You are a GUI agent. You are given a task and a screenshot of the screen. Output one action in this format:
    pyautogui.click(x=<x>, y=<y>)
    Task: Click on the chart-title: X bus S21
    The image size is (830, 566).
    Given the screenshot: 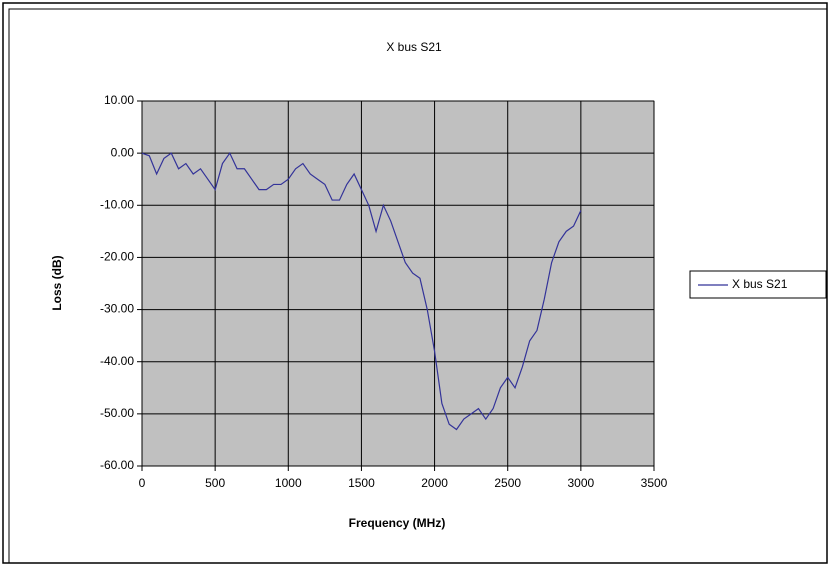 What is the action you would take?
    pyautogui.click(x=414, y=47)
    